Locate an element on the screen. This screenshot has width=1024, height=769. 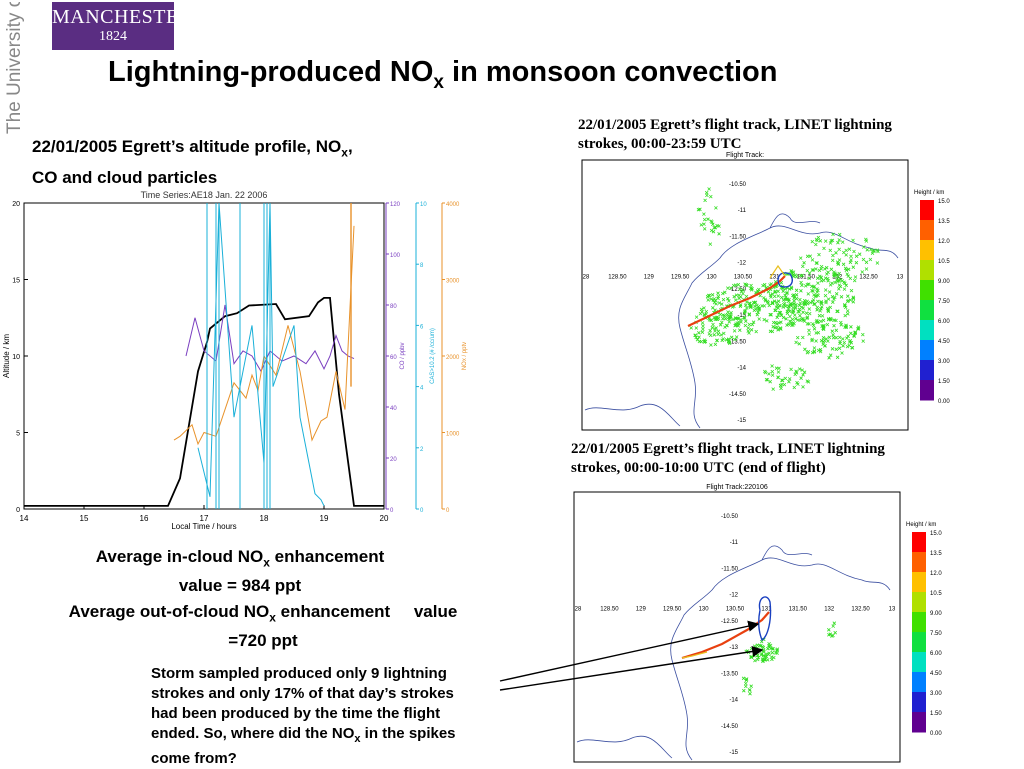
x-tick-label: 20 is located at coordinates (384, 518).